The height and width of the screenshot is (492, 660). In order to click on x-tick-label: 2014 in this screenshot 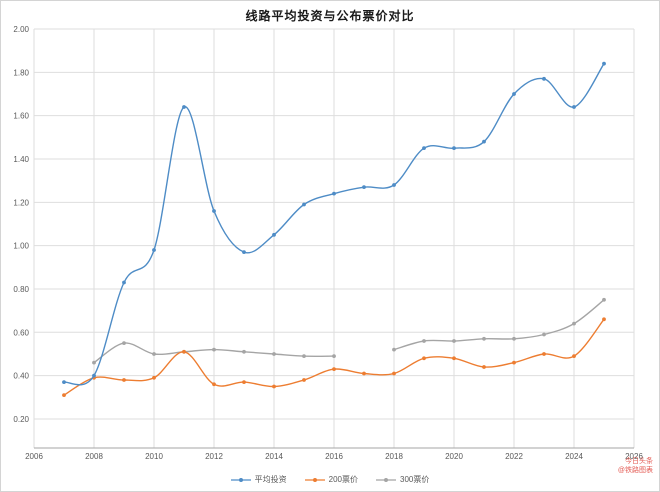, I will do `click(274, 456)`.